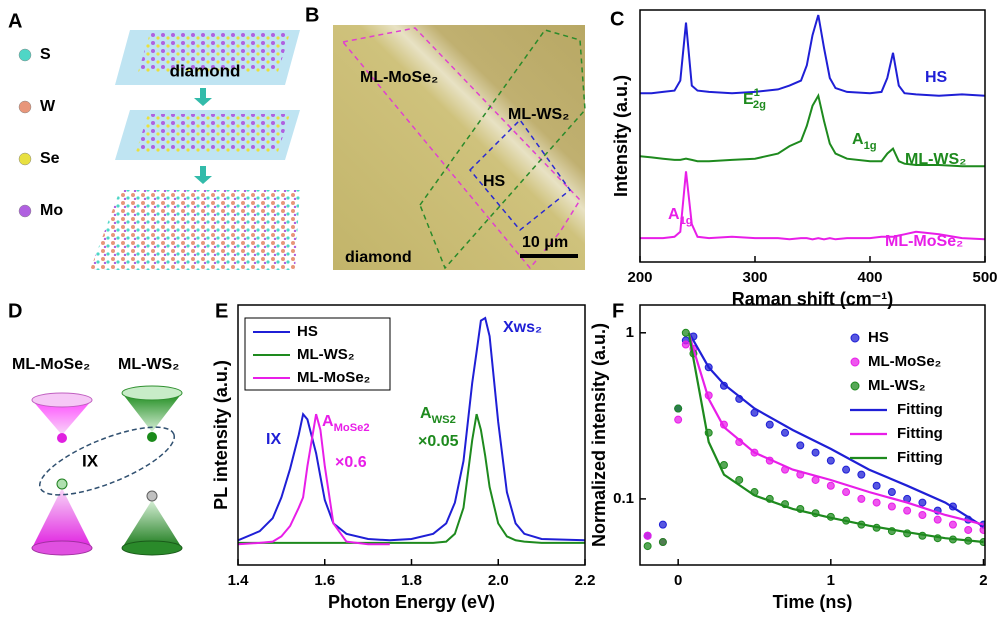  I want to click on annotation-text: ×0.6, so click(351, 462).